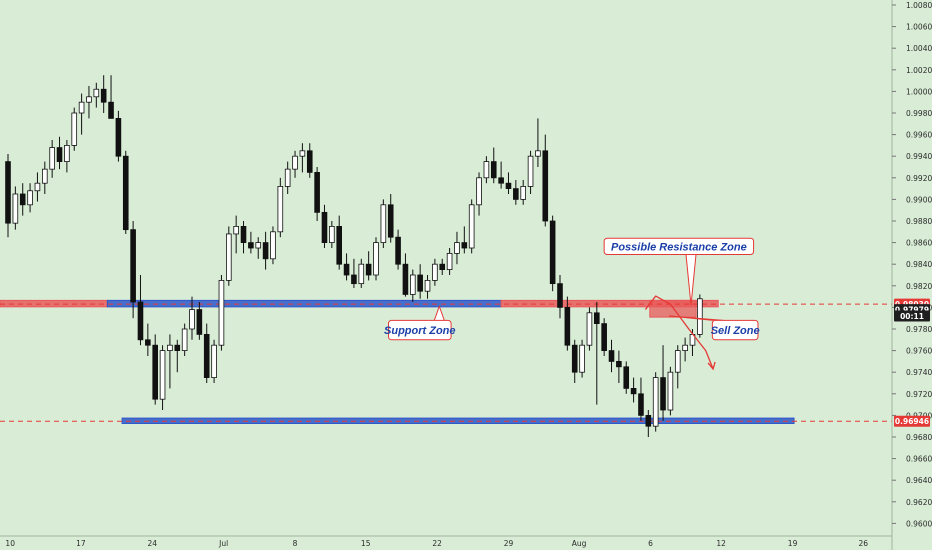 The image size is (932, 550). I want to click on callout-pointer, so click(691, 280).